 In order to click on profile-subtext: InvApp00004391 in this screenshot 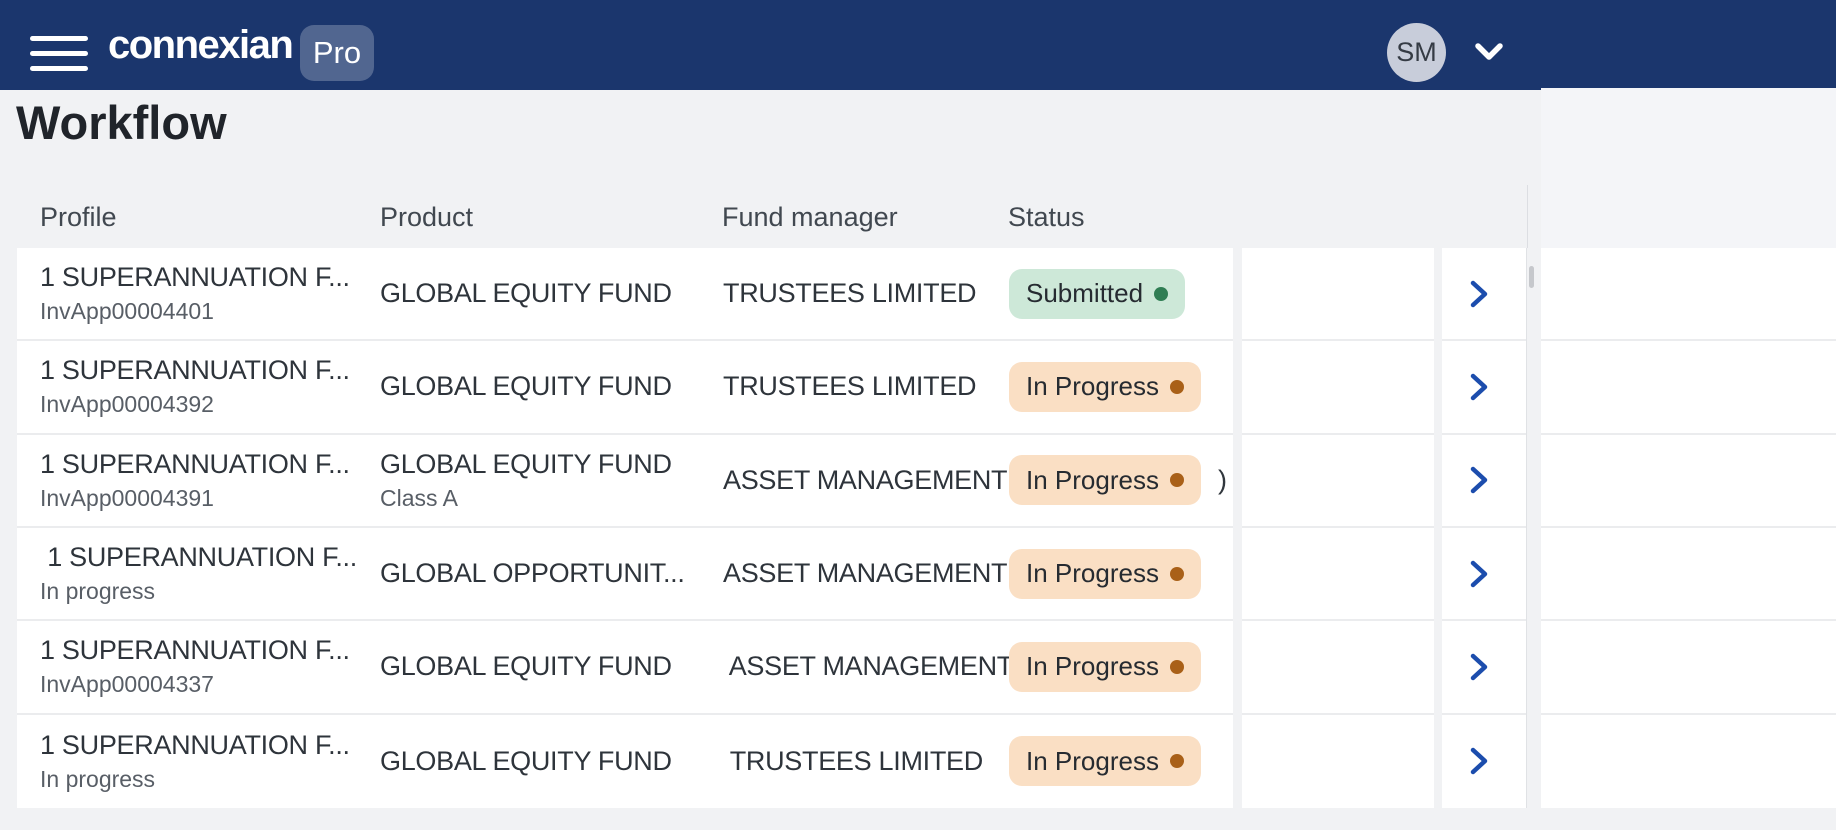, I will do `click(127, 497)`.